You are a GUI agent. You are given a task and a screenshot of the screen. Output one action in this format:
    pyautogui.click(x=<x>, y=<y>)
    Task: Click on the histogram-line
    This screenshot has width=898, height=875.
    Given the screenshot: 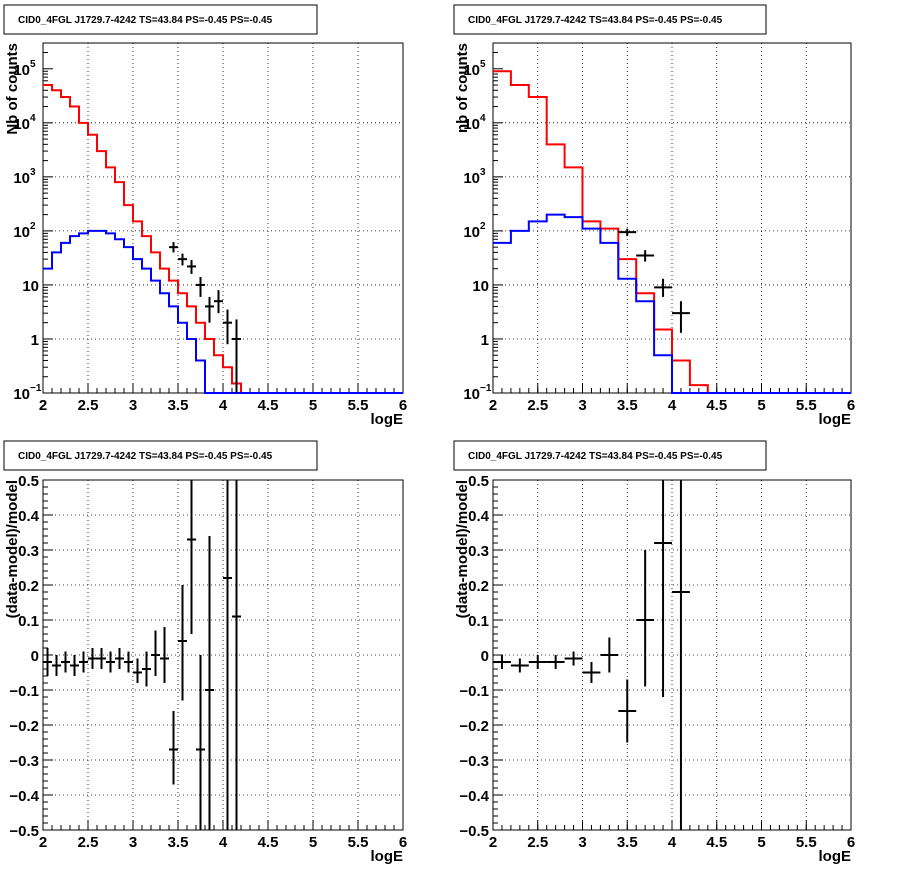 What is the action you would take?
    pyautogui.click(x=223, y=311)
    